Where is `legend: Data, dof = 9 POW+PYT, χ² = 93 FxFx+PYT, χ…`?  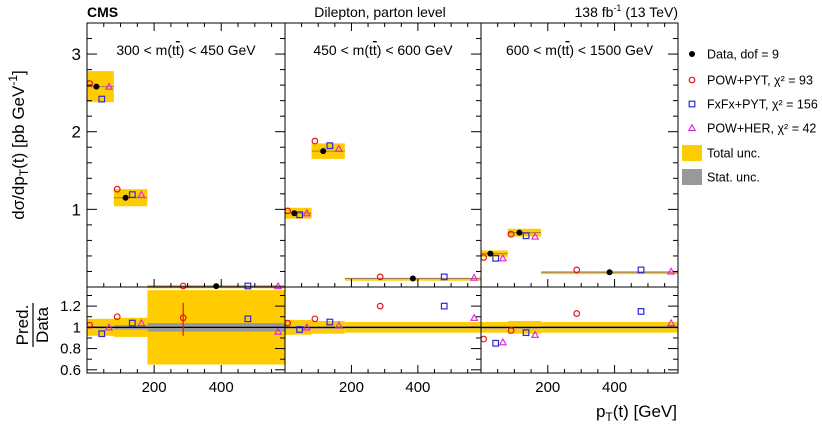
legend: Data, dof = 9 POW+PYT, χ² = 93 FxFx+PYT, χ… is located at coordinates (750, 116).